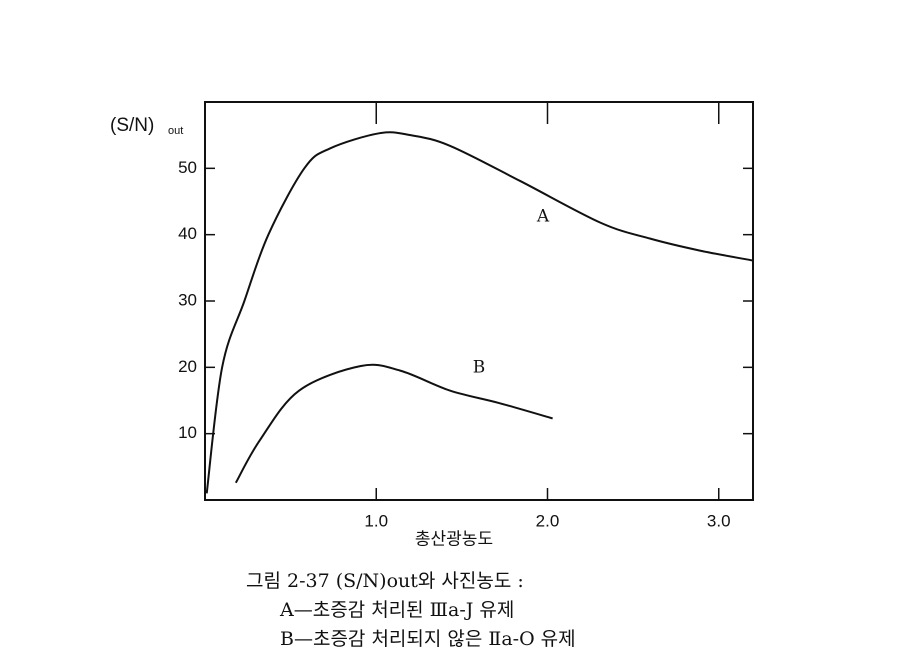 The image size is (906, 660). What do you see at coordinates (385, 581) in the screenshot?
I see `caption-line: 그림 2-37 (S/N)out와 사진농도 :` at bounding box center [385, 581].